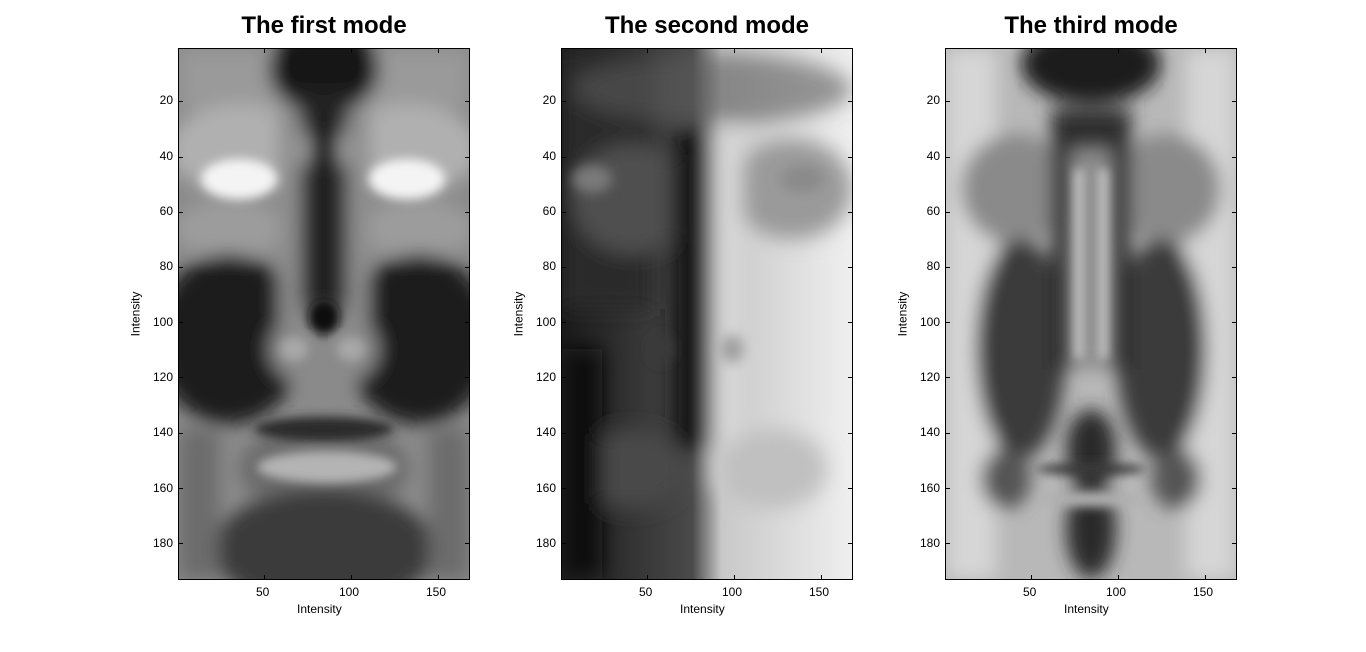  I want to click on chart-title: The third mode, so click(1091, 25).